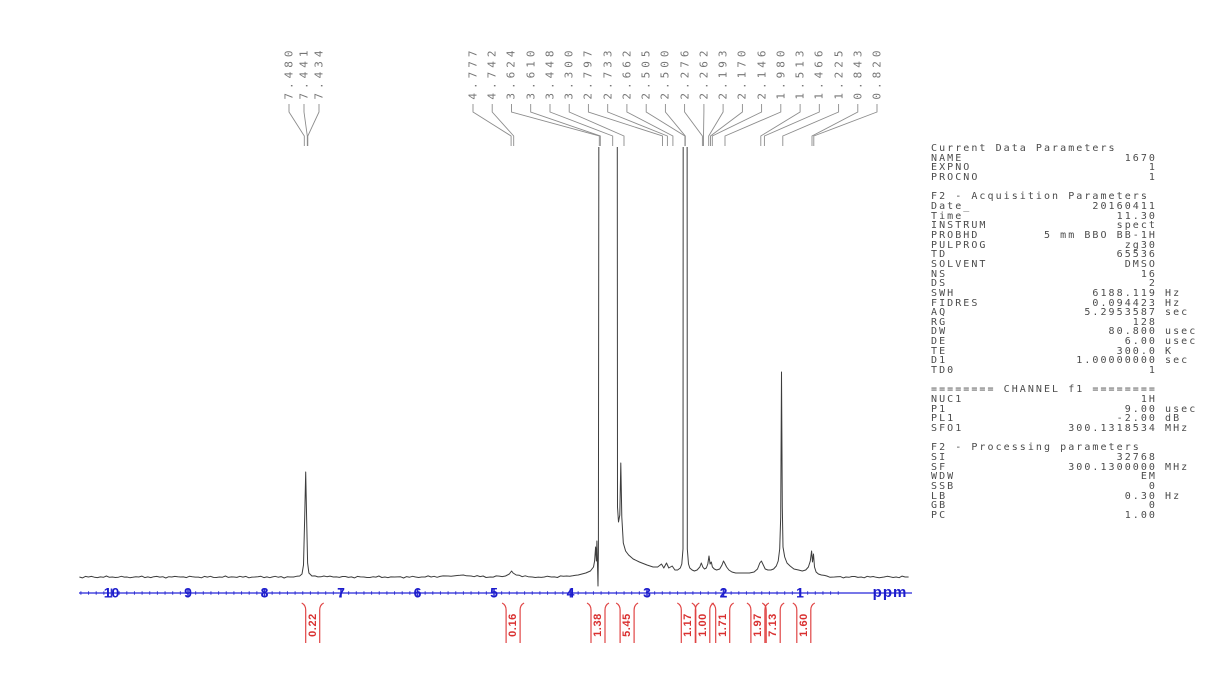  Describe the element at coordinates (800, 592) in the screenshot. I see `axis-tick-label: 1` at that location.